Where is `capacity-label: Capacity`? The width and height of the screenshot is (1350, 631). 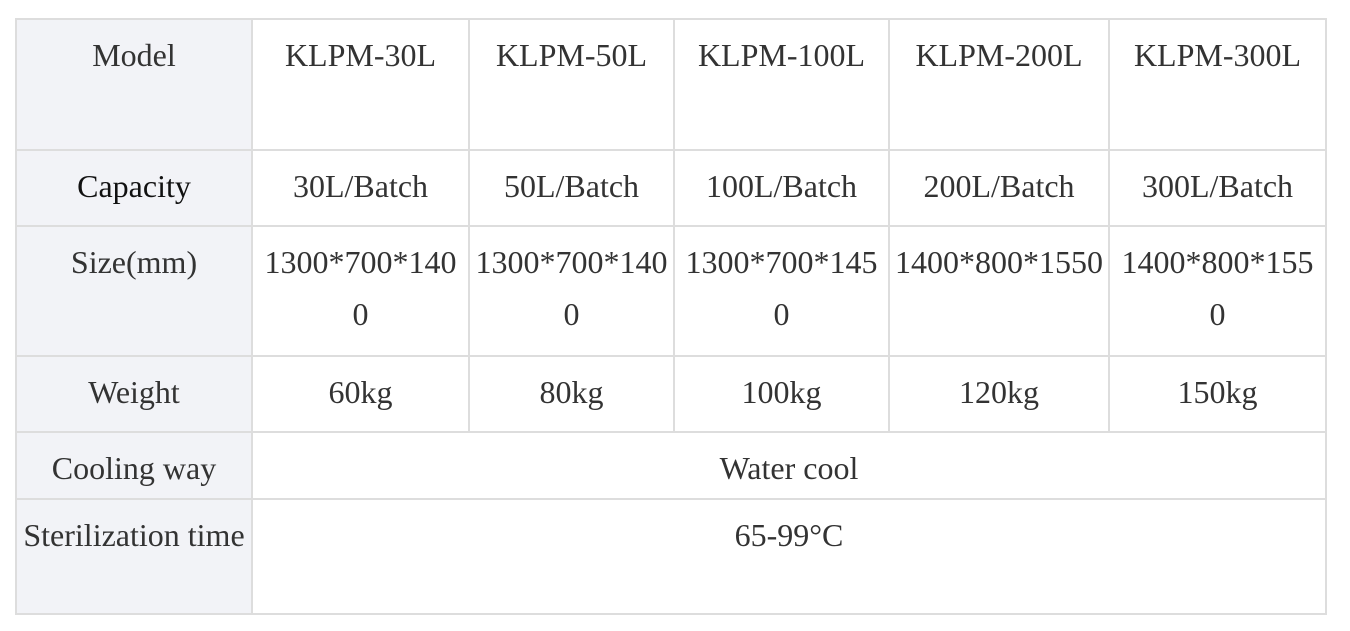 capacity-label: Capacity is located at coordinates (134, 188).